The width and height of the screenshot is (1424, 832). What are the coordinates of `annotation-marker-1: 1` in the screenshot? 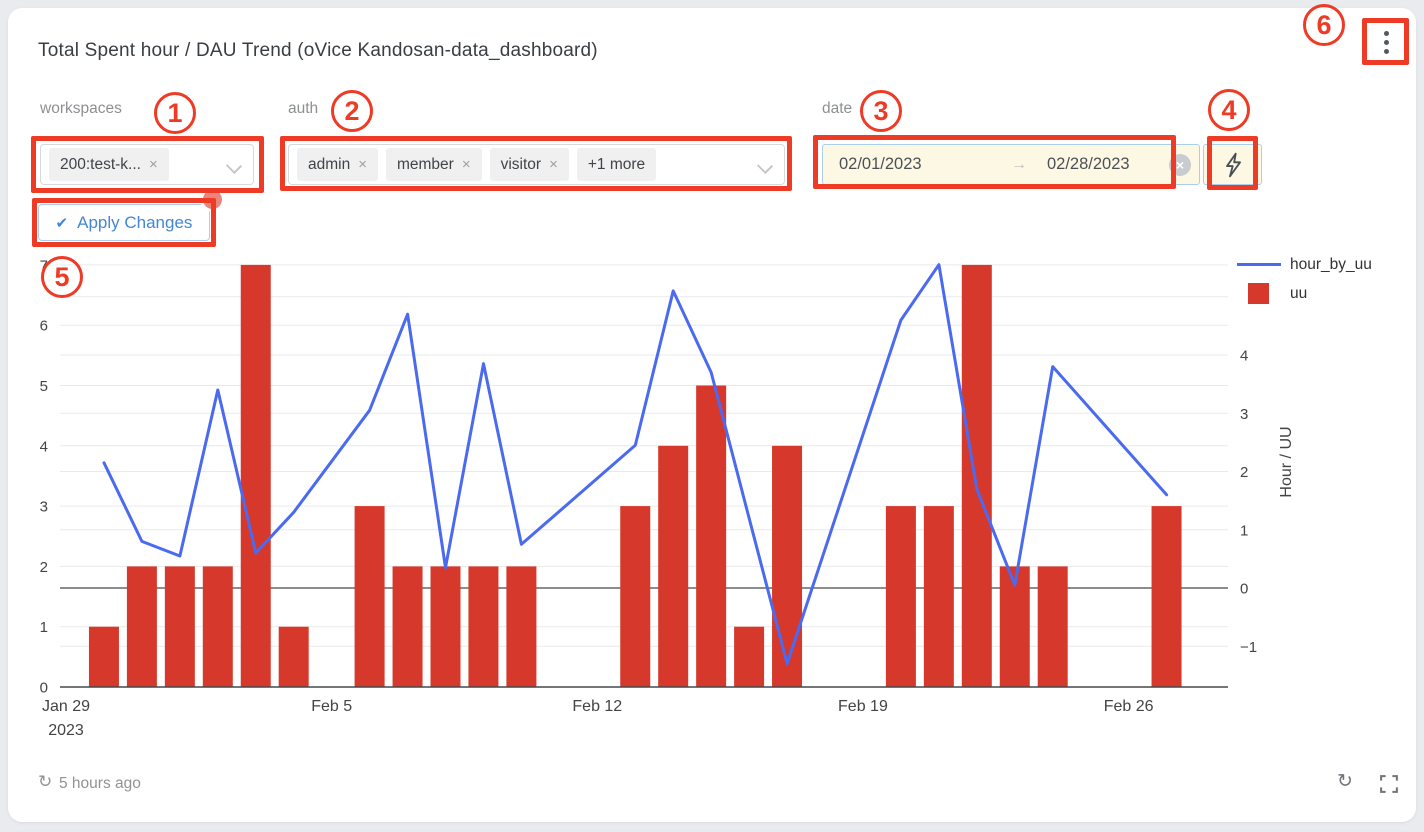 It's located at (175, 113).